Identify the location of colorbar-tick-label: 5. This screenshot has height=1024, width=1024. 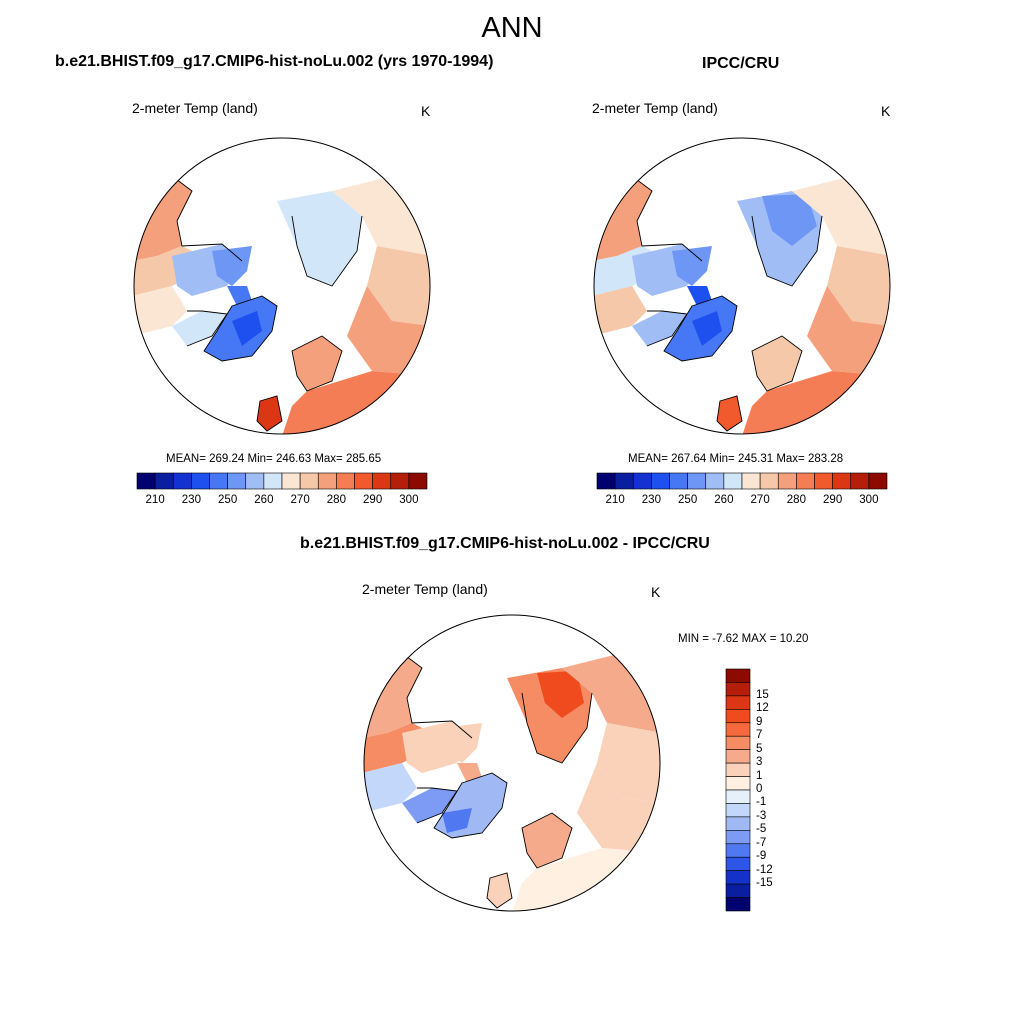
(759, 748).